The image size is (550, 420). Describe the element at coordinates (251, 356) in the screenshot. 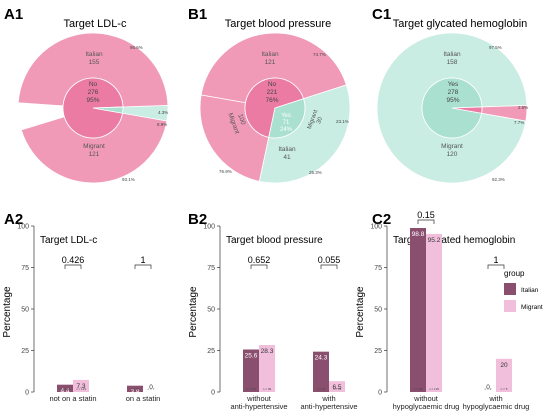

I see `b2-bar-value-label: 25.6` at that location.